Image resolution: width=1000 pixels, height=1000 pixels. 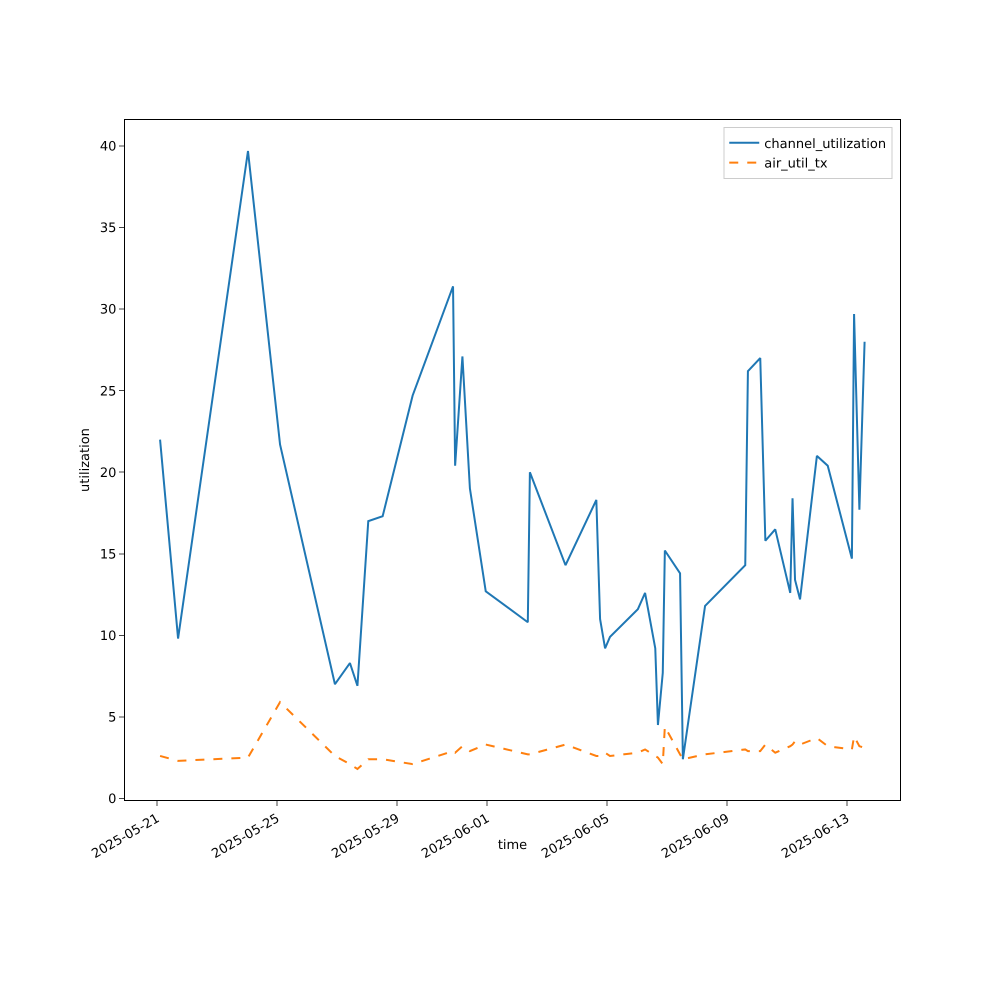 What do you see at coordinates (108, 147) in the screenshot?
I see `y-tick-label: 40` at bounding box center [108, 147].